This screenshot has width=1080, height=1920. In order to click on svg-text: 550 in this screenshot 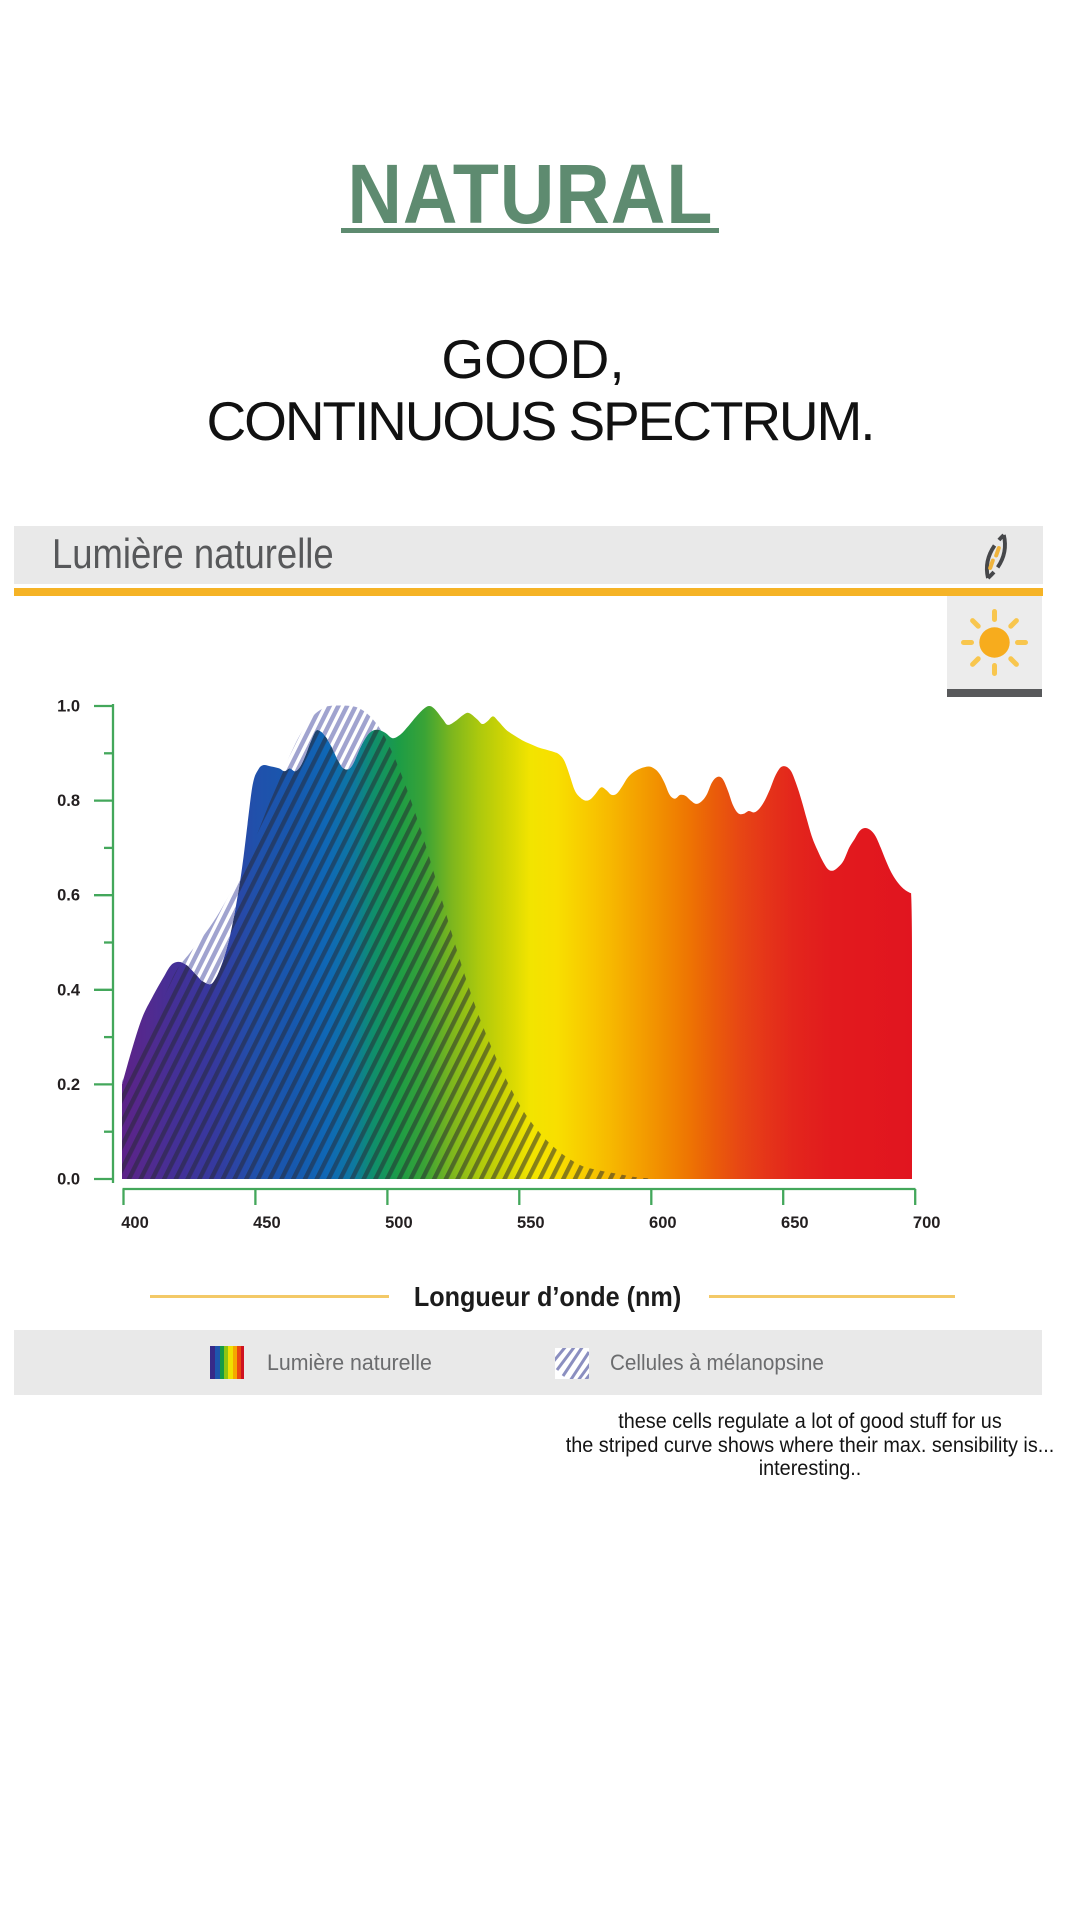, I will do `click(531, 1223)`.